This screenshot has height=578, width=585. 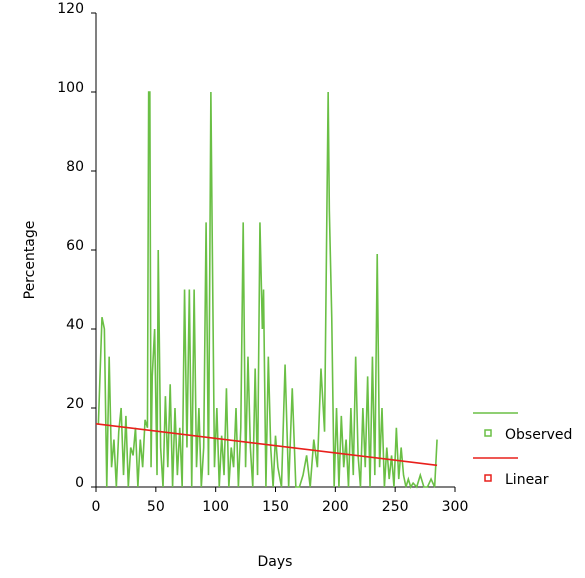 I want to click on x-tick-label: 0, so click(x=96, y=507).